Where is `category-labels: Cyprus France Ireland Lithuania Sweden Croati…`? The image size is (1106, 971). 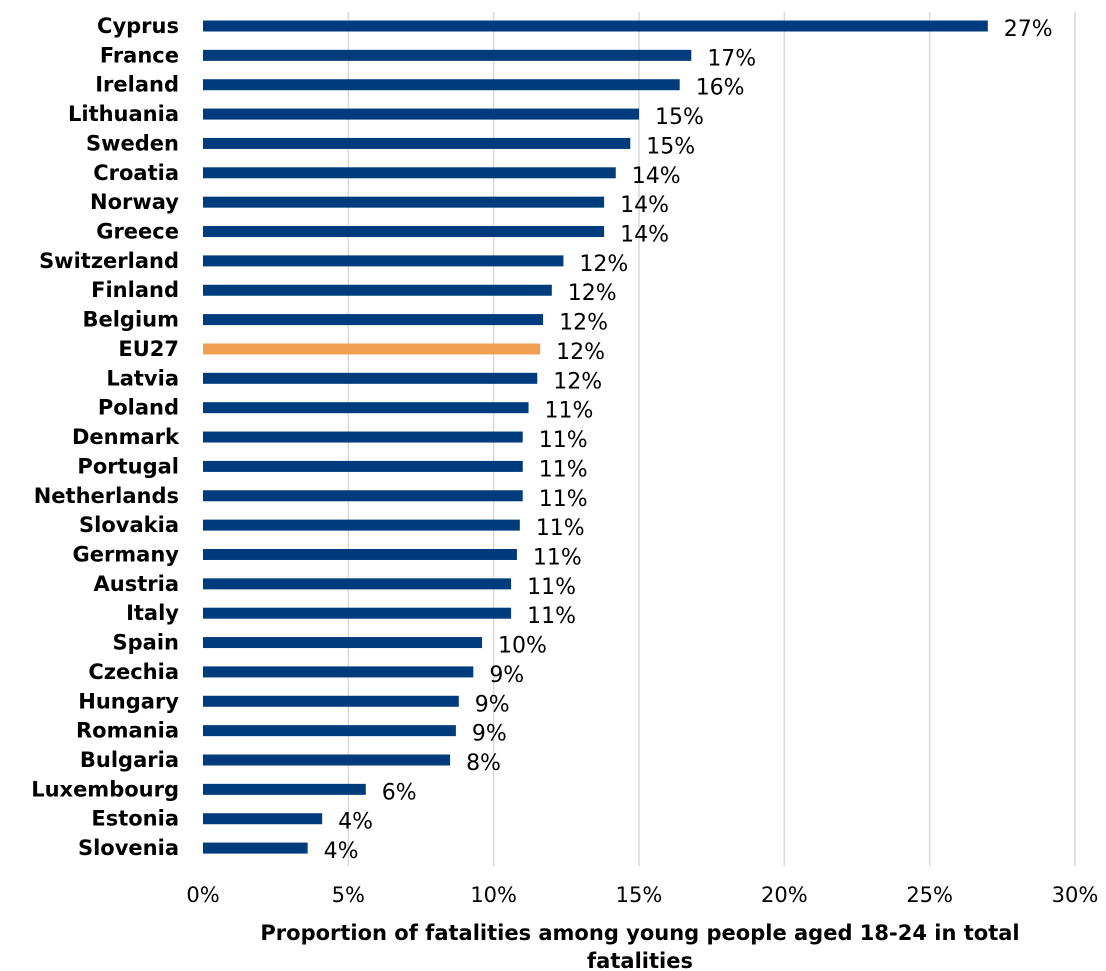 category-labels: Cyprus France Ireland Lithuania Sweden Croati… is located at coordinates (105, 437).